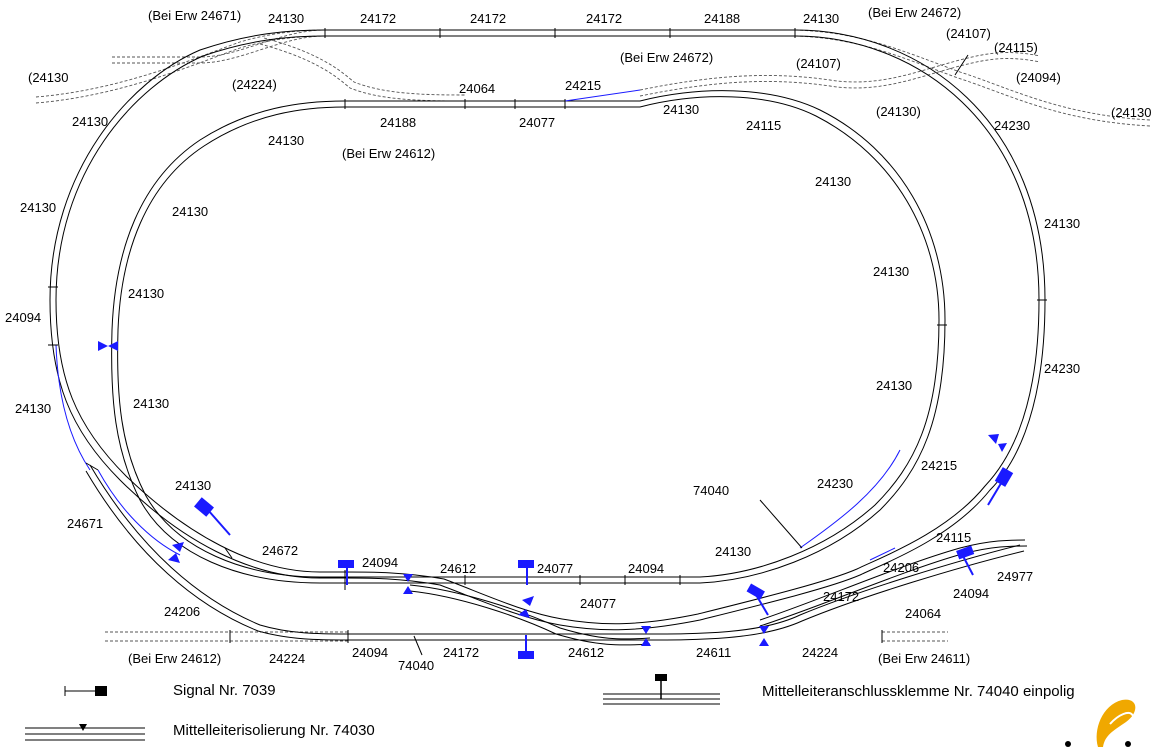 Image resolution: width=1158 pixels, height=747 pixels. What do you see at coordinates (722, 18) in the screenshot?
I see `track-label: 24188` at bounding box center [722, 18].